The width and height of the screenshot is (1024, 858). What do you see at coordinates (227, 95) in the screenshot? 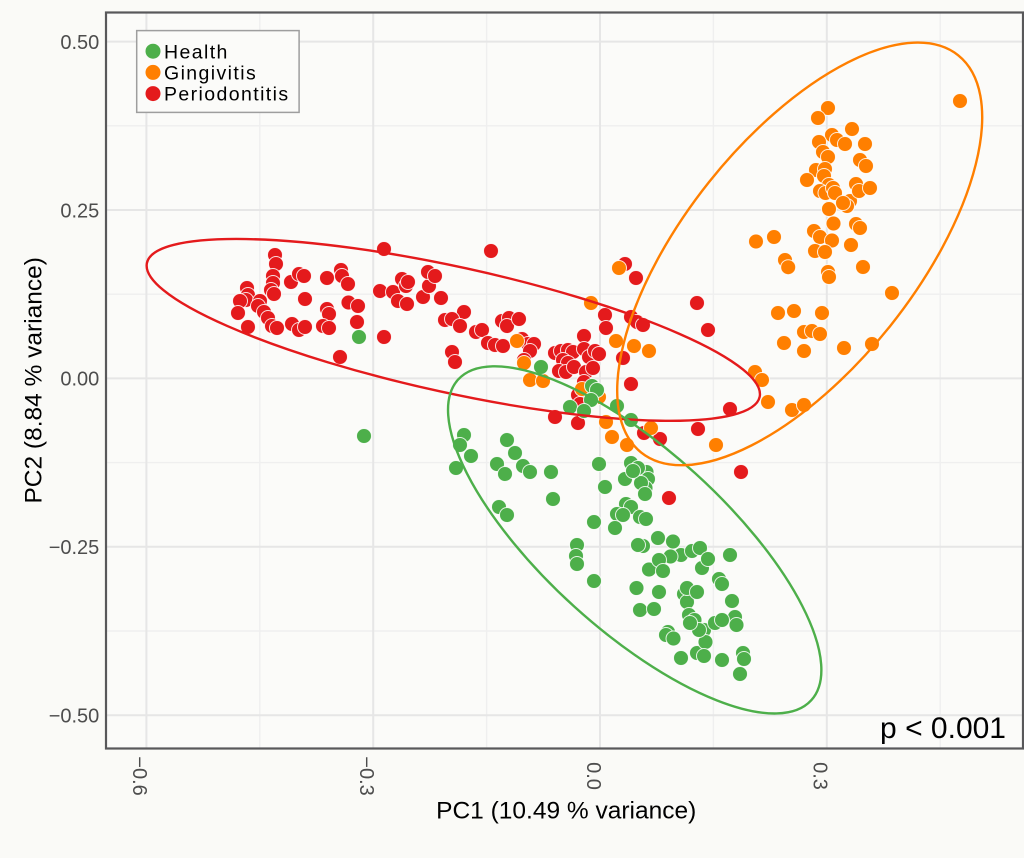
I see `svg-text: Periodontitis` at bounding box center [227, 95].